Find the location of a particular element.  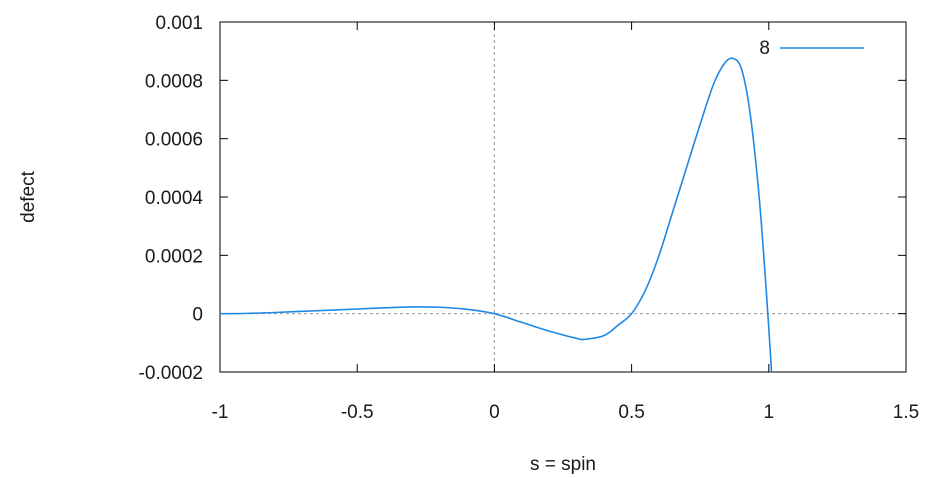

x-tick-label: 0 is located at coordinates (494, 412).